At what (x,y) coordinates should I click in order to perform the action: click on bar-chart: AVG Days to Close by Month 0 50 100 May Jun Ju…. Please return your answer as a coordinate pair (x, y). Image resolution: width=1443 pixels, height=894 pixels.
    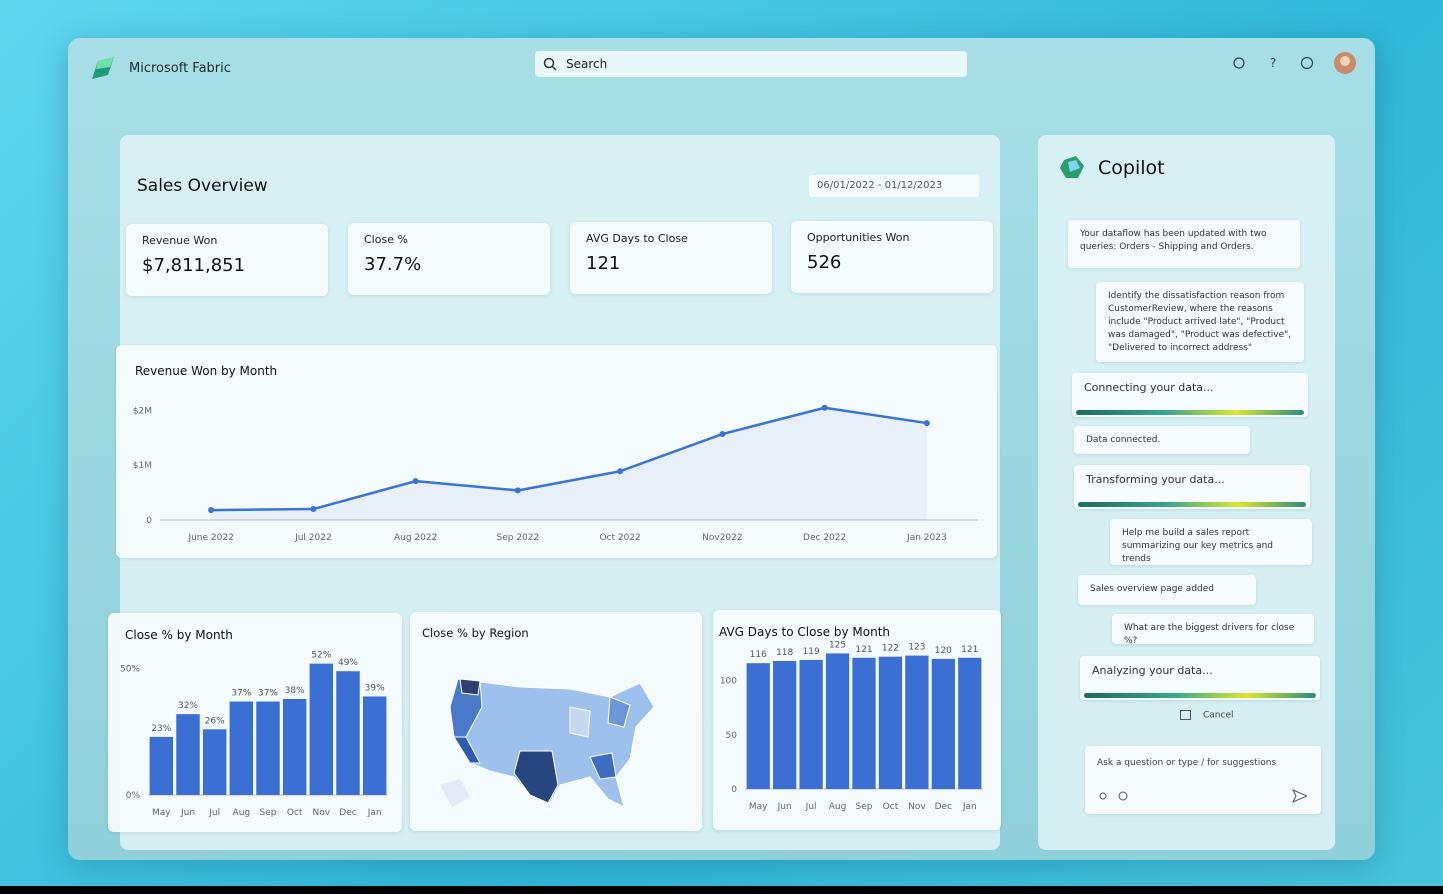
    Looking at the image, I should click on (851, 718).